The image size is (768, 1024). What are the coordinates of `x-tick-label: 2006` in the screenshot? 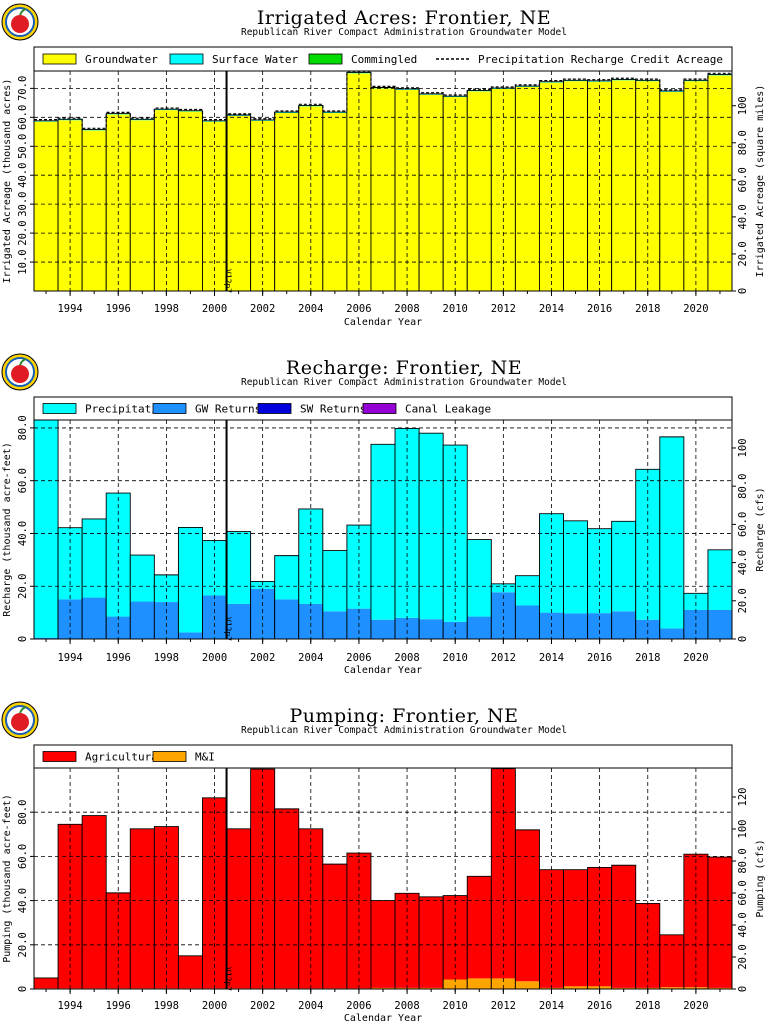 It's located at (358, 309).